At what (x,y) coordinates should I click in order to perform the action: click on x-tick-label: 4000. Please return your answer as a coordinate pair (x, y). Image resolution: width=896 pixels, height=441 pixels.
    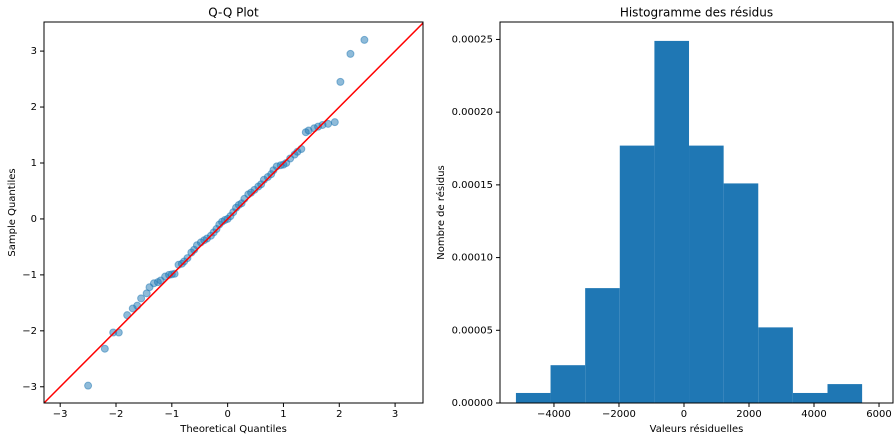
    Looking at the image, I should click on (813, 414).